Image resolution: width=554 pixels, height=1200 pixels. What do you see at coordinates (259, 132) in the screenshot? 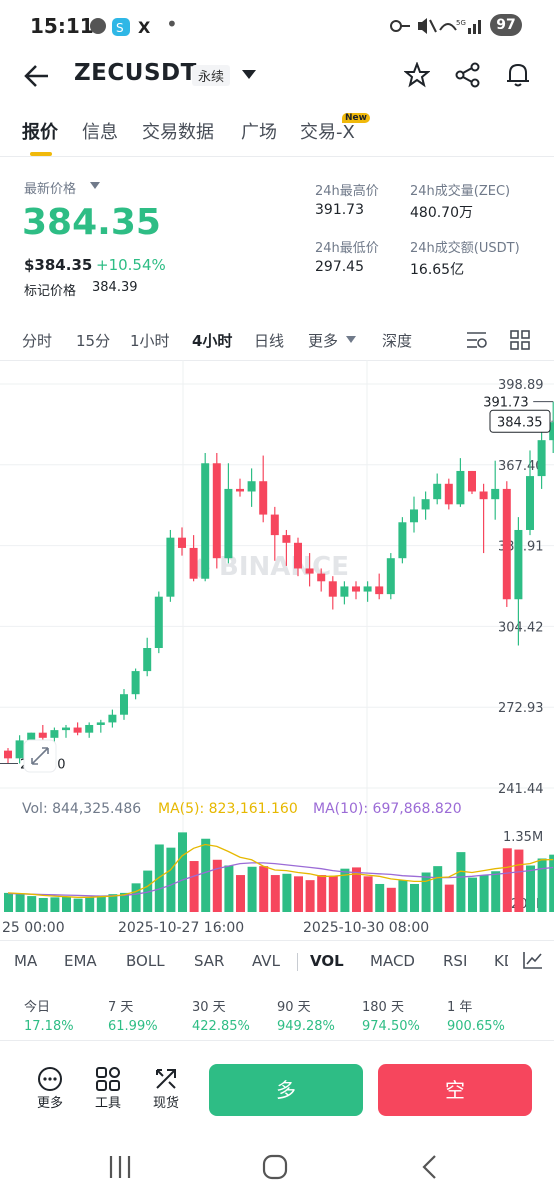
I see `tab-square: 广场` at bounding box center [259, 132].